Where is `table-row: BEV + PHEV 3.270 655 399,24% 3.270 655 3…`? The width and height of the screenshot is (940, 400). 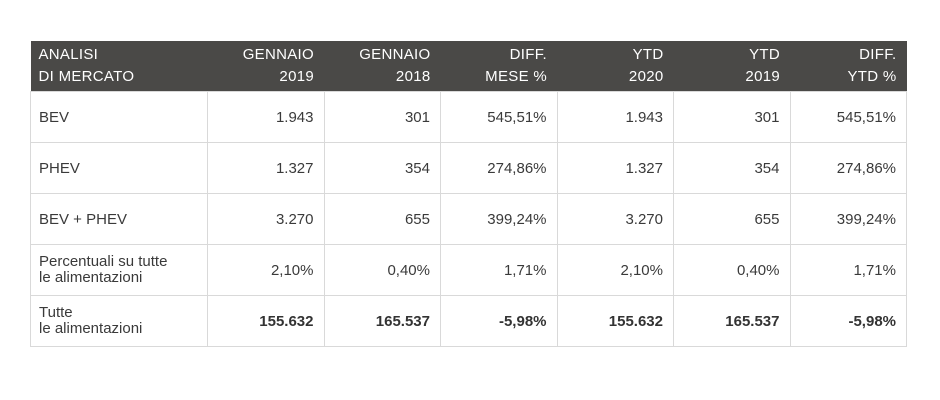 table-row: BEV + PHEV 3.270 655 399,24% 3.270 655 3… is located at coordinates (468, 219).